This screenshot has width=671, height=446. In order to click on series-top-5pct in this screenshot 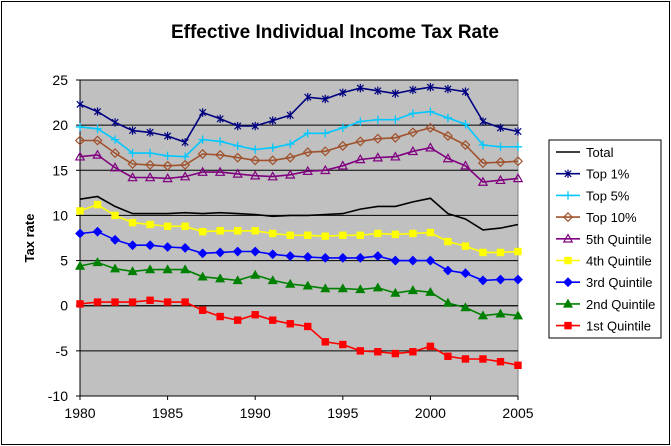, I will do `click(299, 134)`.